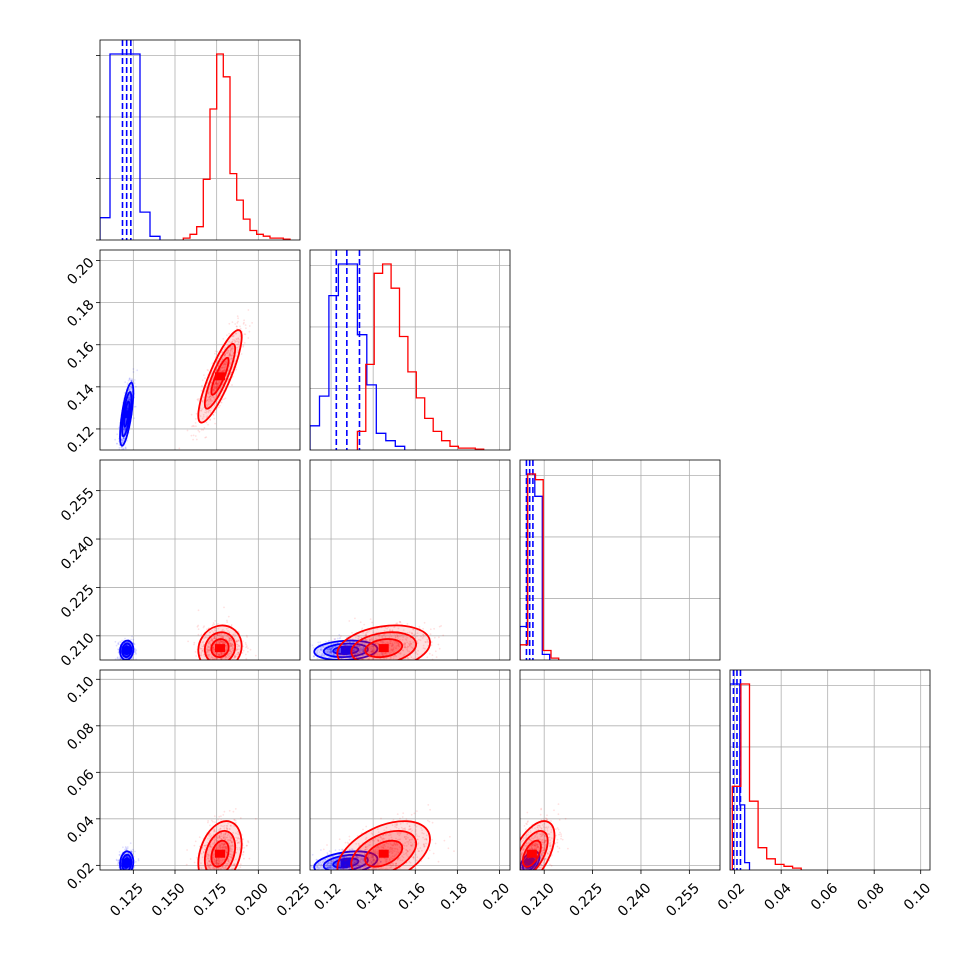 This screenshot has height=970, width=970. I want to click on y-tick-label: 0.14, so click(80, 397).